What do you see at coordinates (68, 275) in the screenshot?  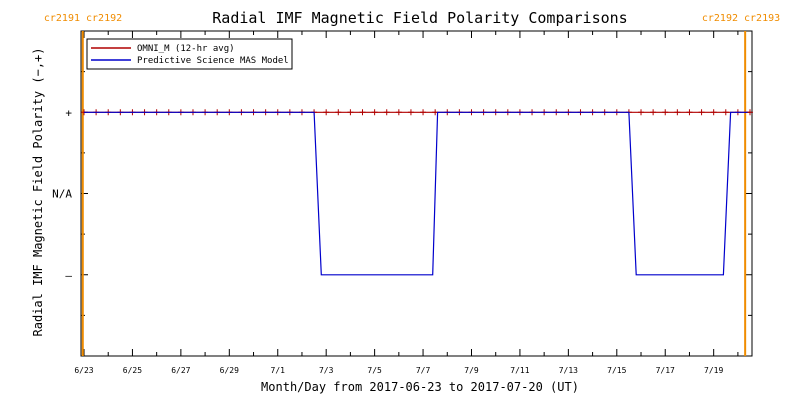 I see `y-tick-label: –` at bounding box center [68, 275].